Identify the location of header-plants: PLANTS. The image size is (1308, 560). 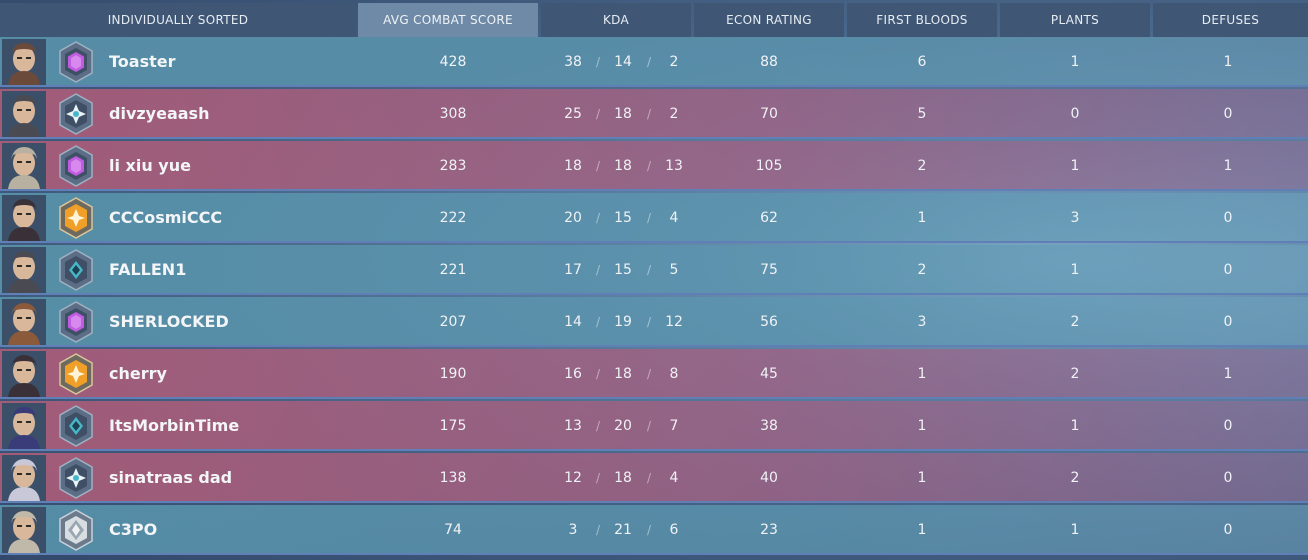
(1075, 20).